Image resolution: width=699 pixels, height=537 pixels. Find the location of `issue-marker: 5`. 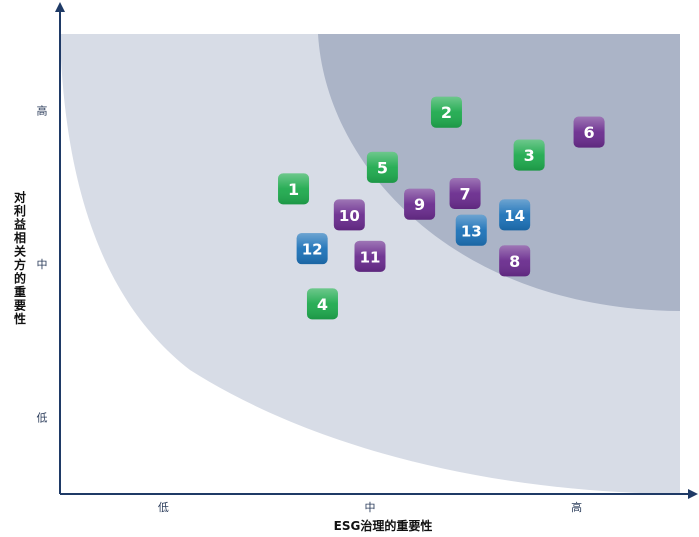

issue-marker: 5 is located at coordinates (382, 167).